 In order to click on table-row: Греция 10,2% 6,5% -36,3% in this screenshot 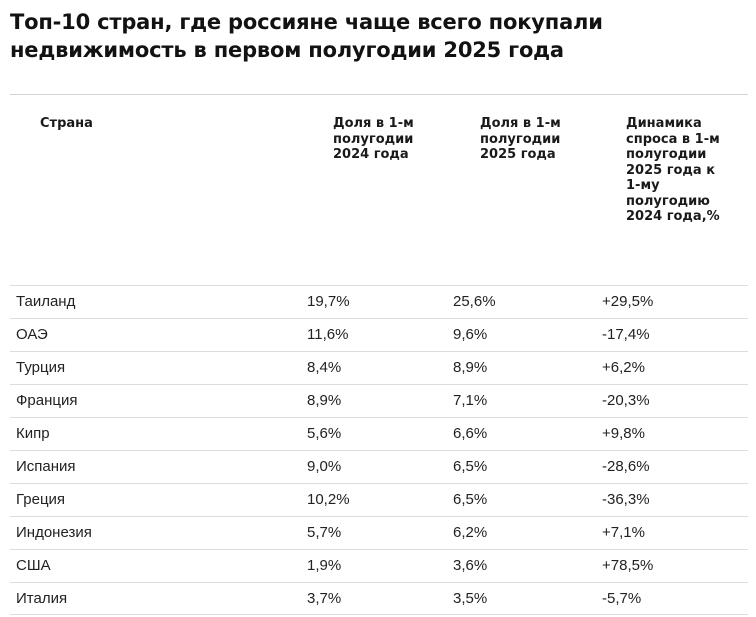, I will do `click(379, 499)`.